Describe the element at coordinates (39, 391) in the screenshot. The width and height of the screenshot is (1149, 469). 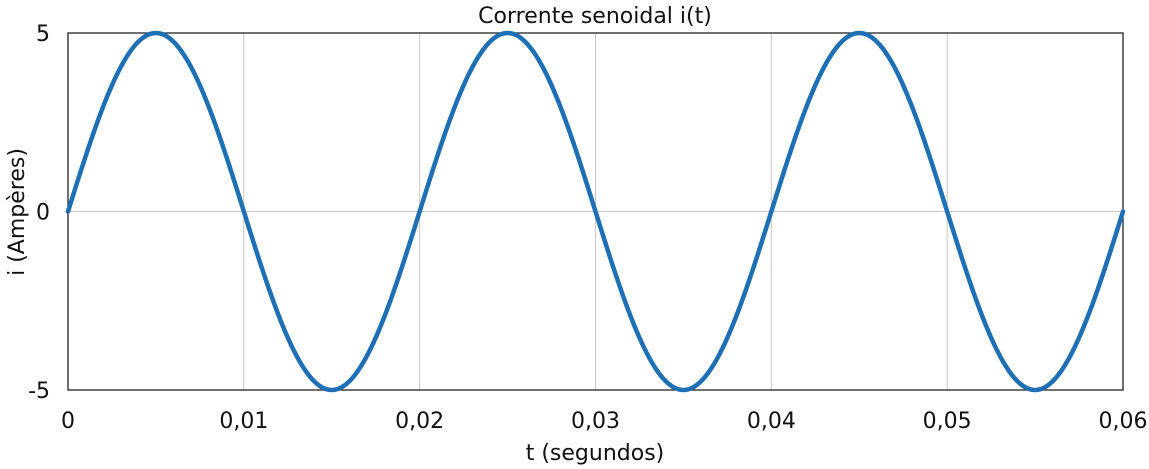
I see `y-tick-label: -5` at that location.